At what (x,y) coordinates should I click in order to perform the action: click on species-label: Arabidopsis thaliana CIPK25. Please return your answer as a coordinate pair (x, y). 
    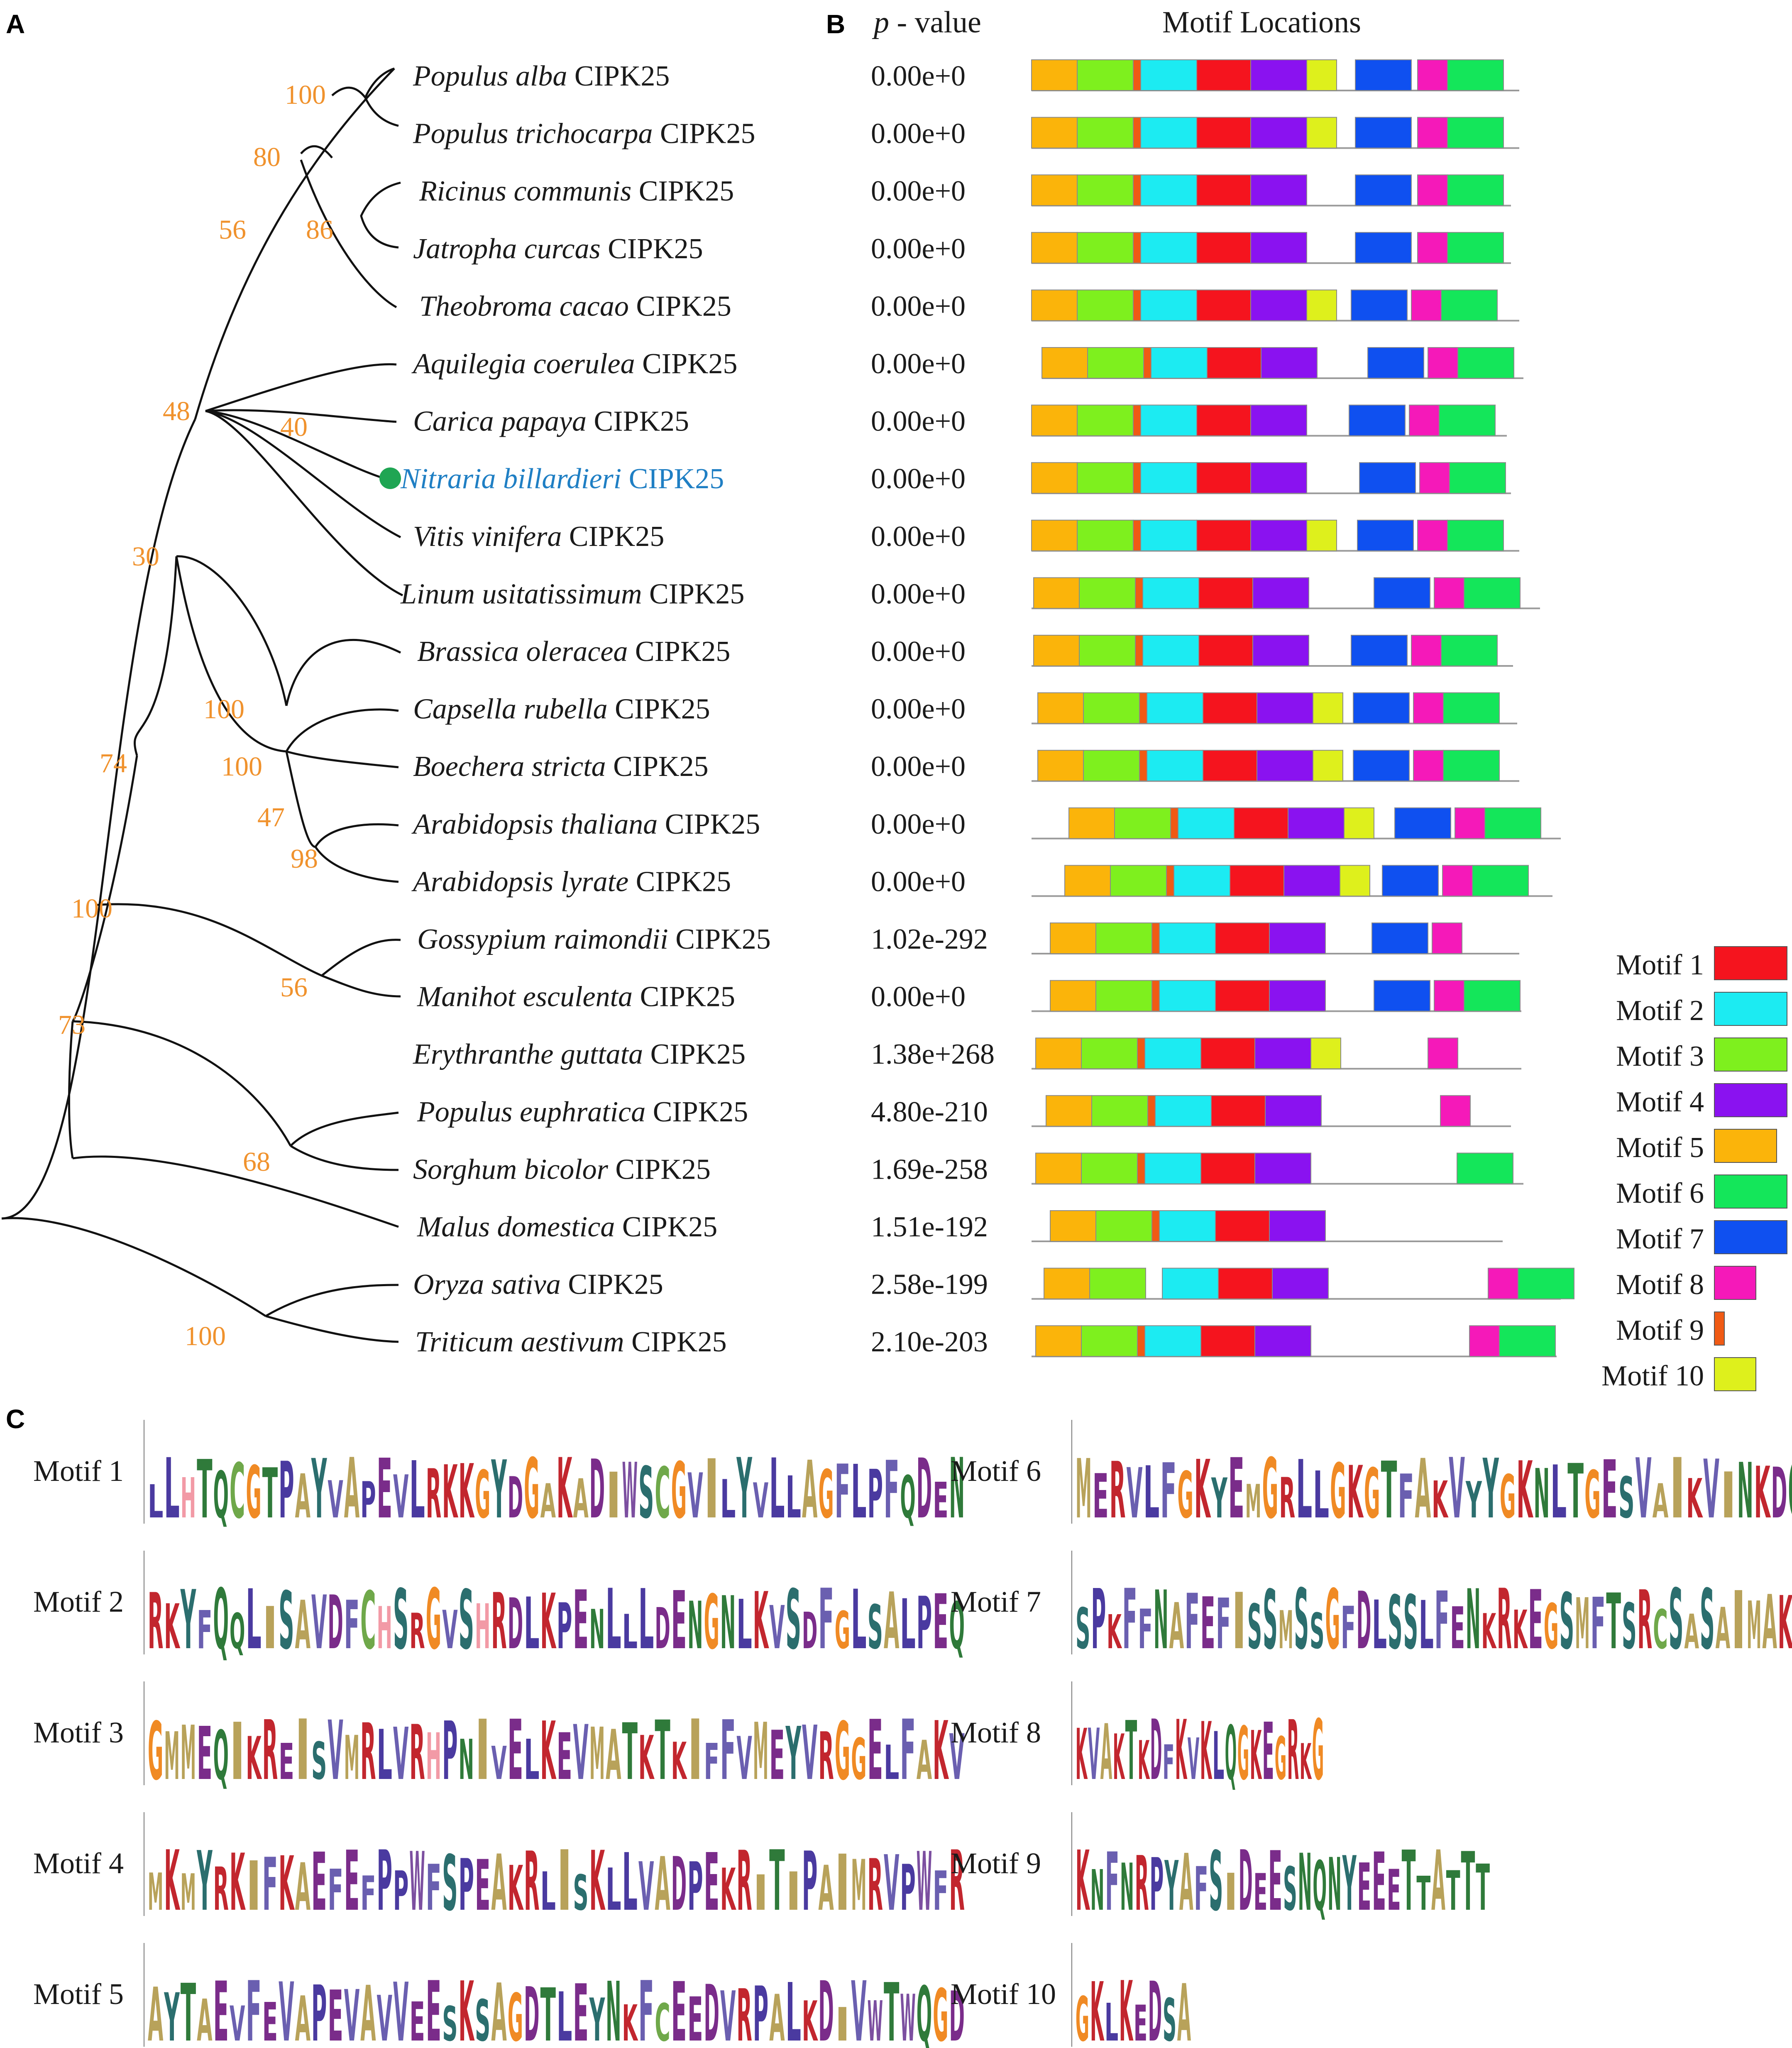
    Looking at the image, I should click on (585, 824).